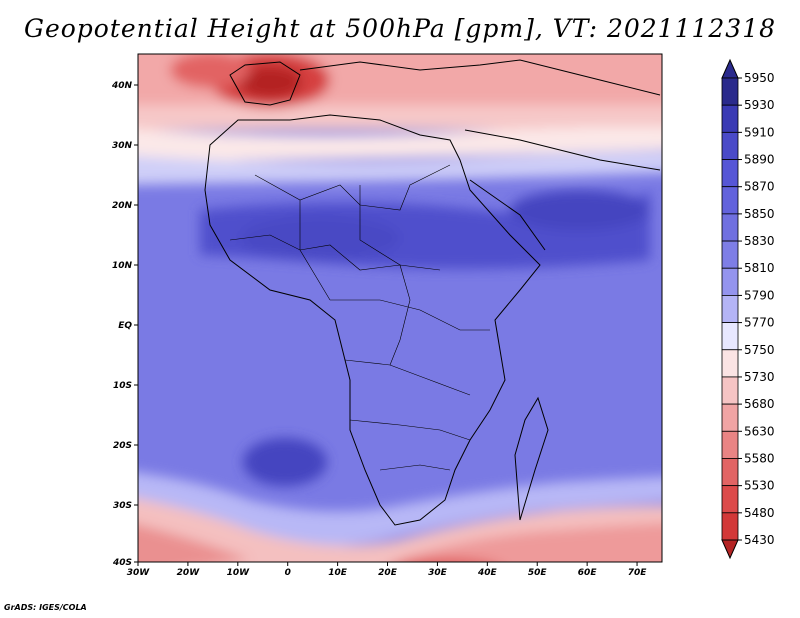 This screenshot has width=800, height=618. I want to click on colorbar-label: 5810, so click(759, 268).